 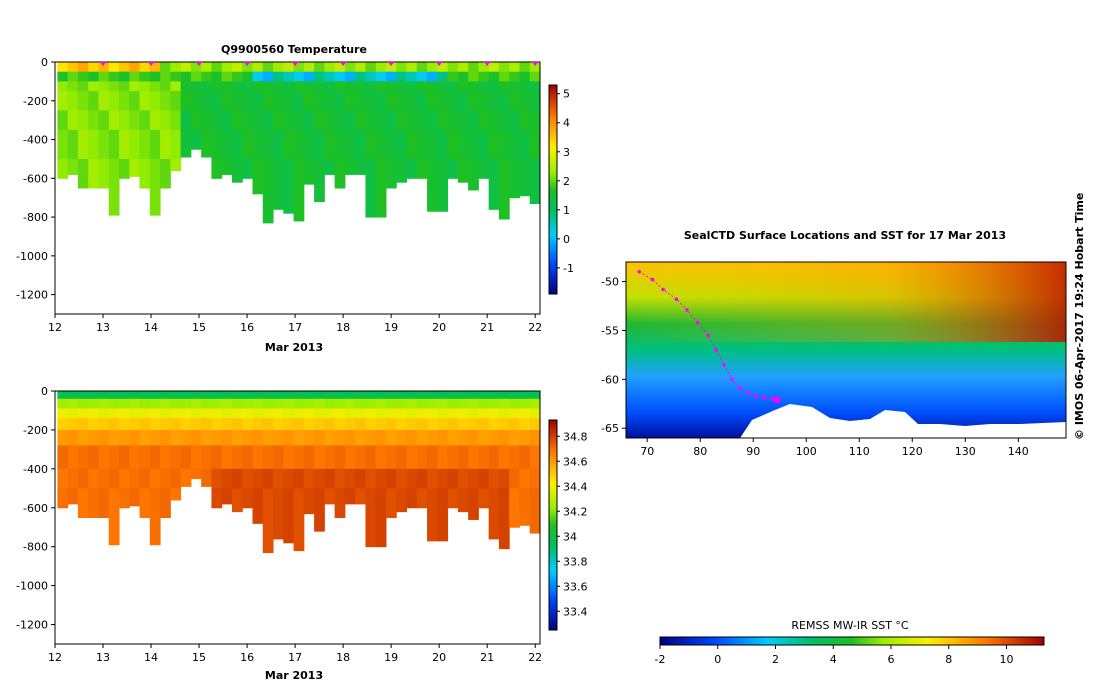 I want to click on y-tick-label: -200, so click(x=35, y=430).